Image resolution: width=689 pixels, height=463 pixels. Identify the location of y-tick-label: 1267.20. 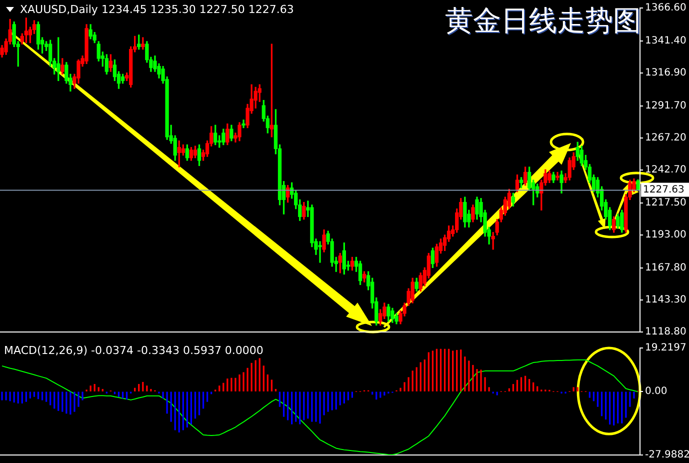
(665, 138).